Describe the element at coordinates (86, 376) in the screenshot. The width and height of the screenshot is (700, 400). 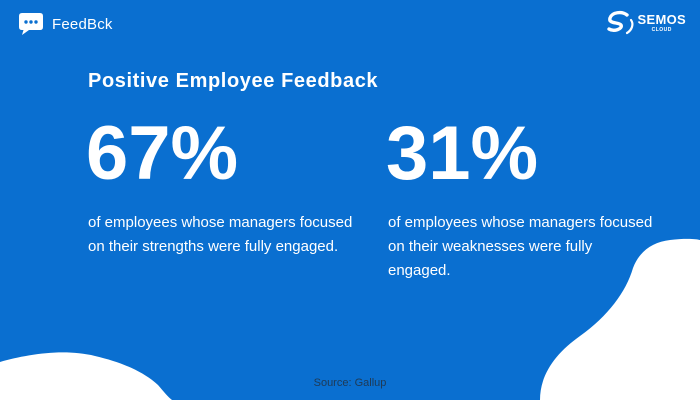
I see `bottom-left-wave-shape` at that location.